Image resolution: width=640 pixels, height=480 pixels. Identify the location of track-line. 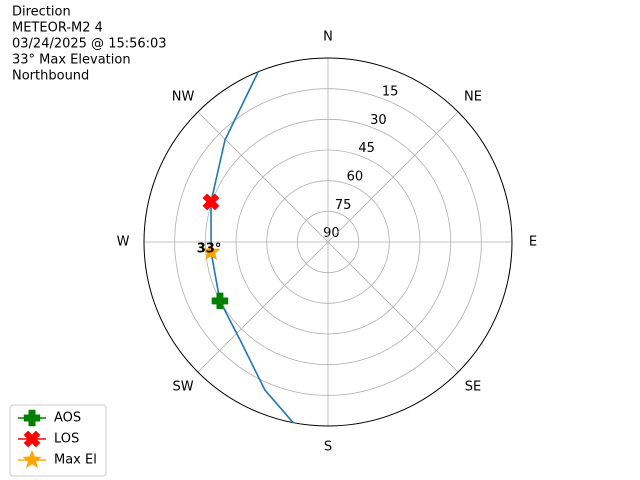
(252, 247).